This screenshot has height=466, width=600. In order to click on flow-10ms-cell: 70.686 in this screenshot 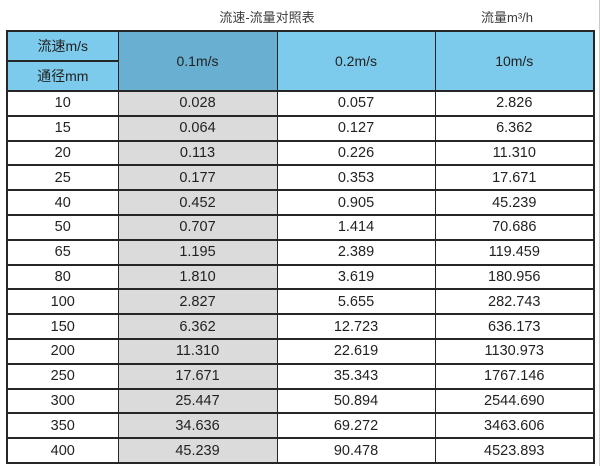, I will do `click(514, 227)`.